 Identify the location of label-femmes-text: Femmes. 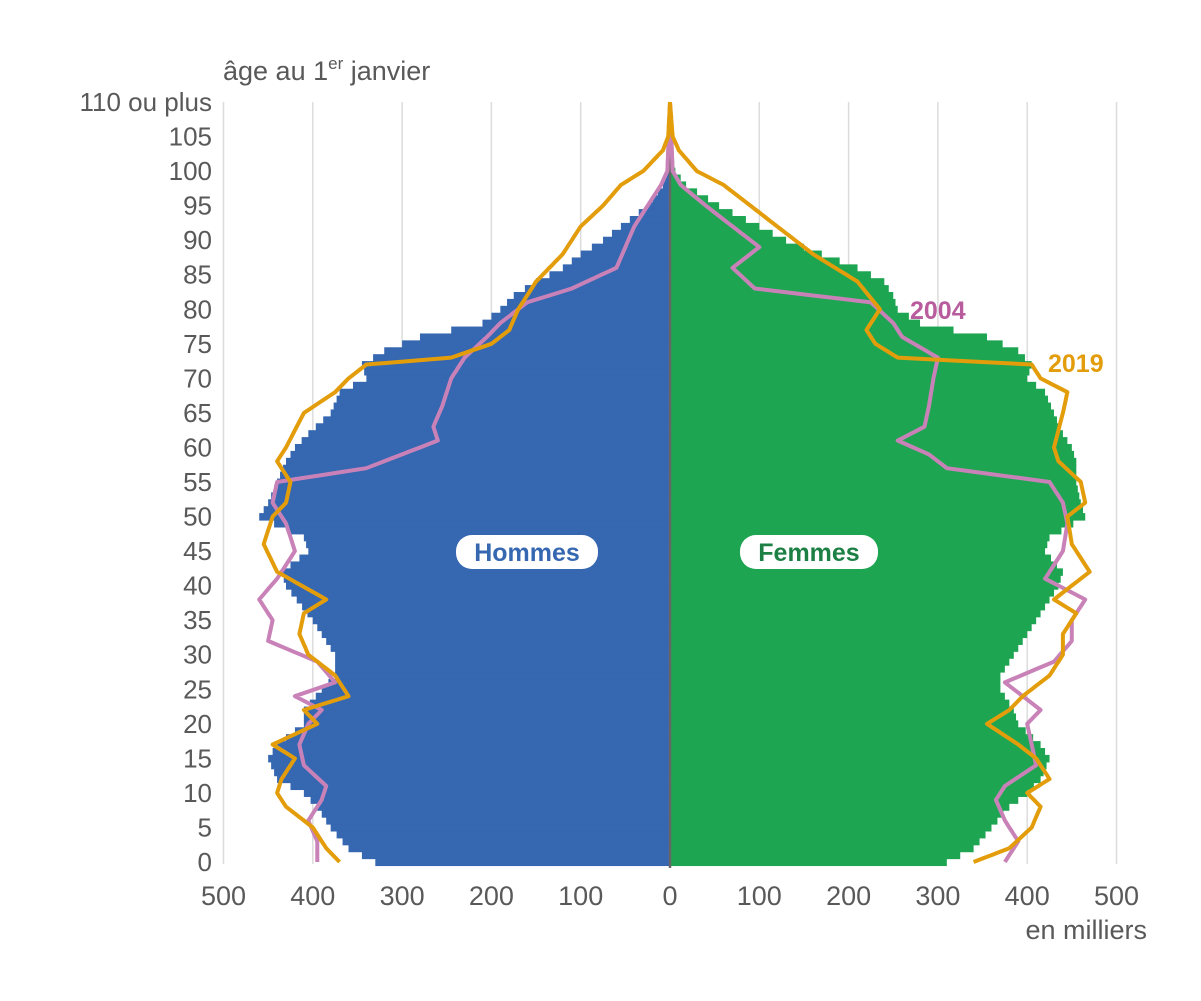
(808, 553).